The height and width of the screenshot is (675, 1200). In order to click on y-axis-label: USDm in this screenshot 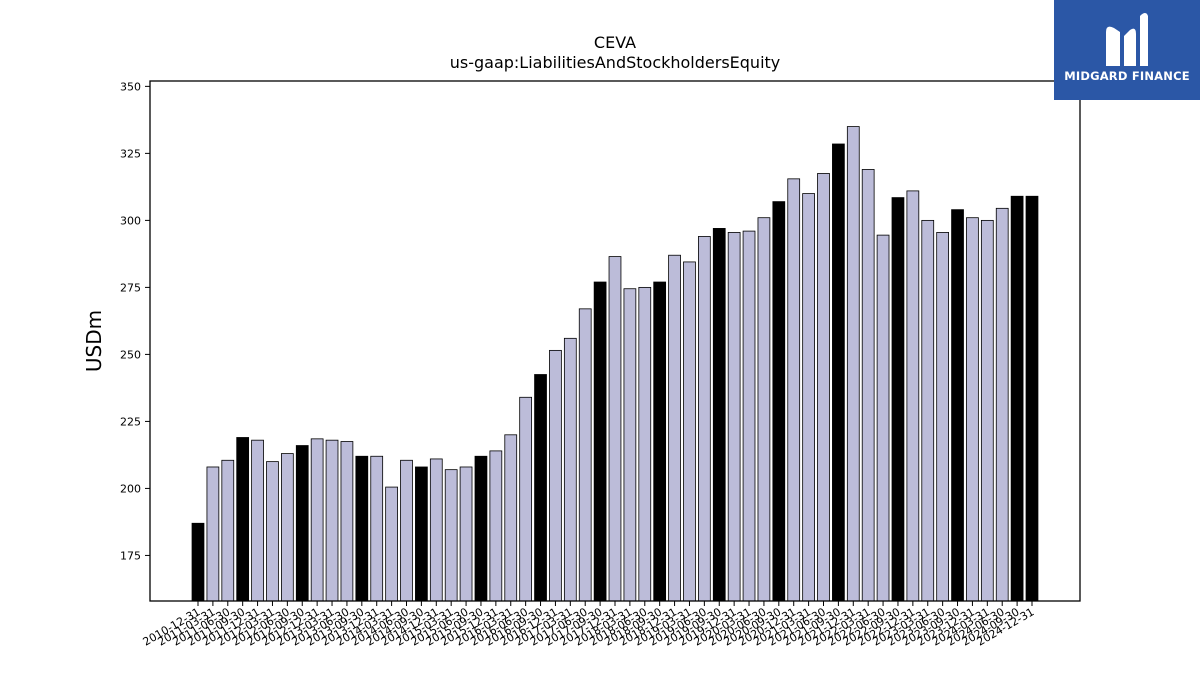, I will do `click(94, 341)`.